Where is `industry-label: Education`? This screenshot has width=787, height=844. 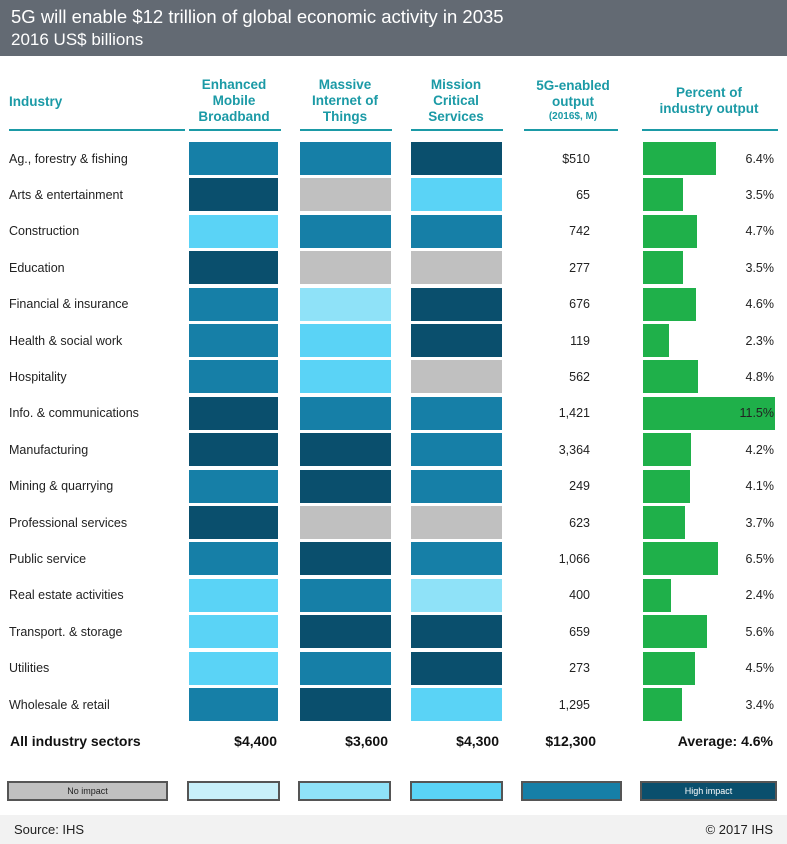
industry-label: Education is located at coordinates (37, 267).